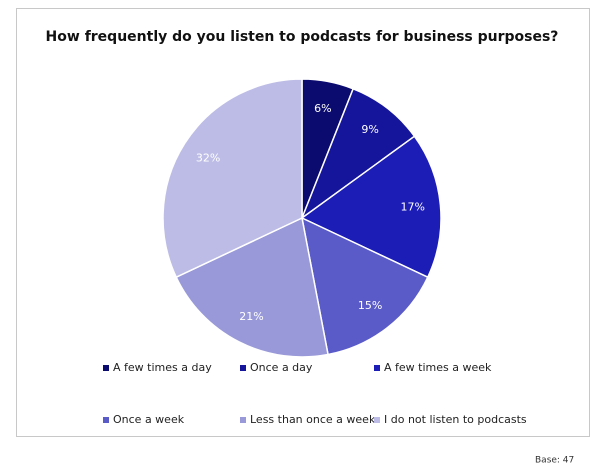 This screenshot has width=602, height=471. What do you see at coordinates (438, 367) in the screenshot?
I see `legend-label: A few times a week` at bounding box center [438, 367].